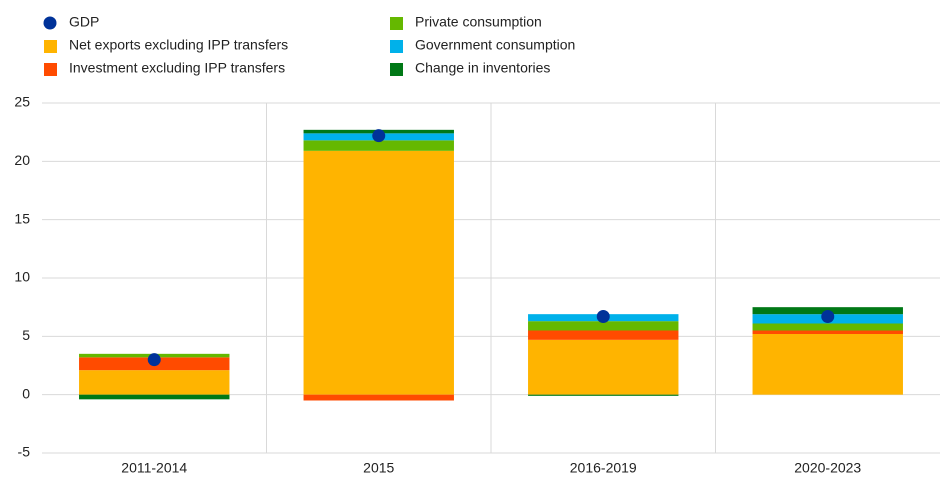 The height and width of the screenshot is (477, 941). What do you see at coordinates (22, 277) in the screenshot?
I see `y-tick-label: 10` at bounding box center [22, 277].